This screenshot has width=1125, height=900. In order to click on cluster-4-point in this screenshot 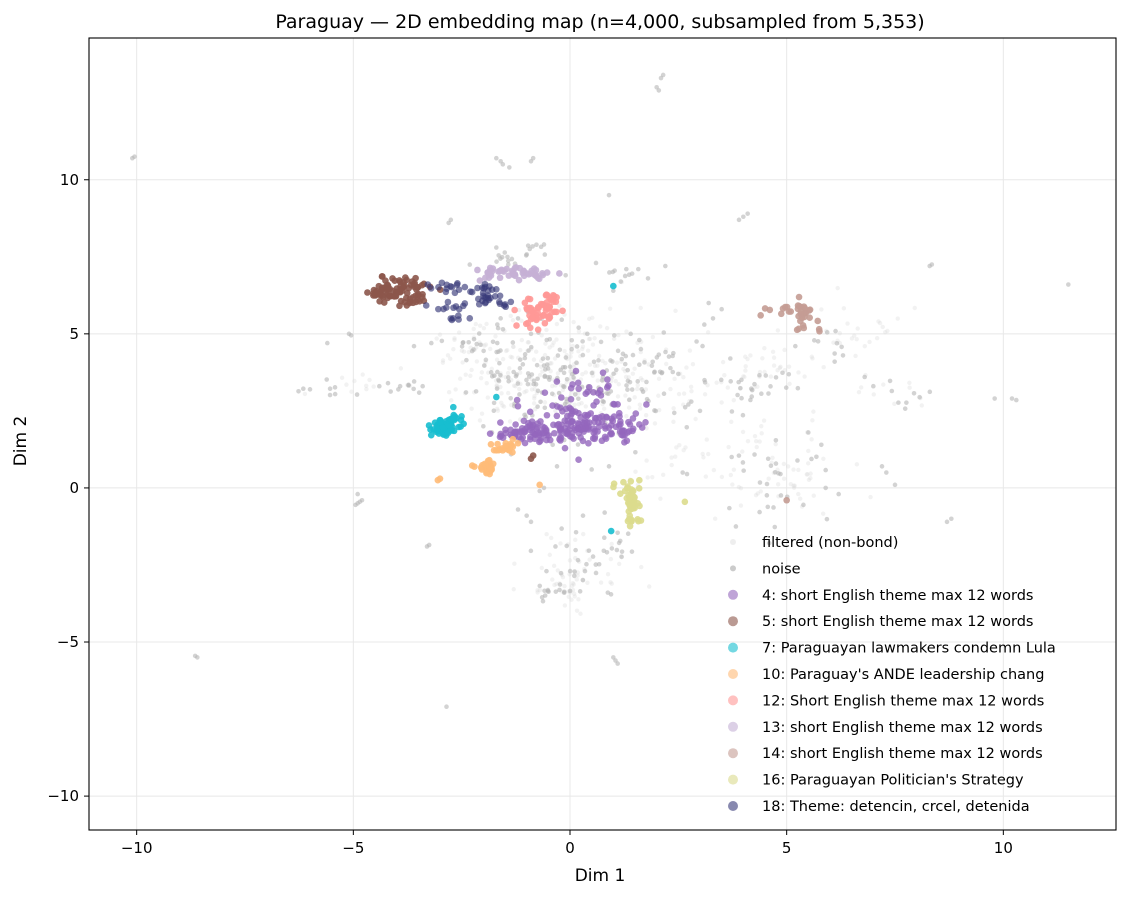, I will do `click(529, 308)`.